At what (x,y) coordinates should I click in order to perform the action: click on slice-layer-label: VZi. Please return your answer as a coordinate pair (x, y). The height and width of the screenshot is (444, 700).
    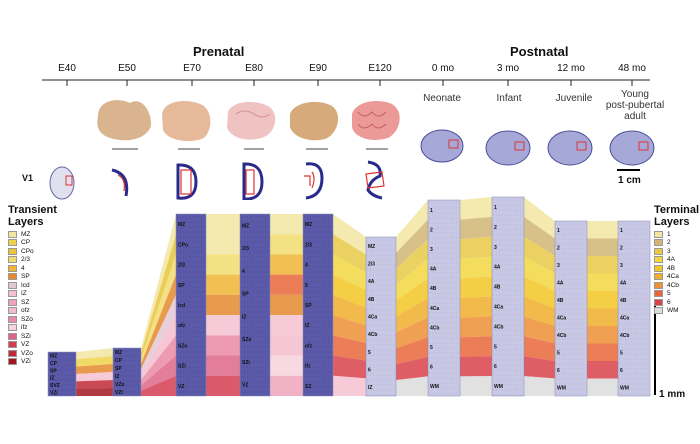
    Looking at the image, I should click on (119, 393).